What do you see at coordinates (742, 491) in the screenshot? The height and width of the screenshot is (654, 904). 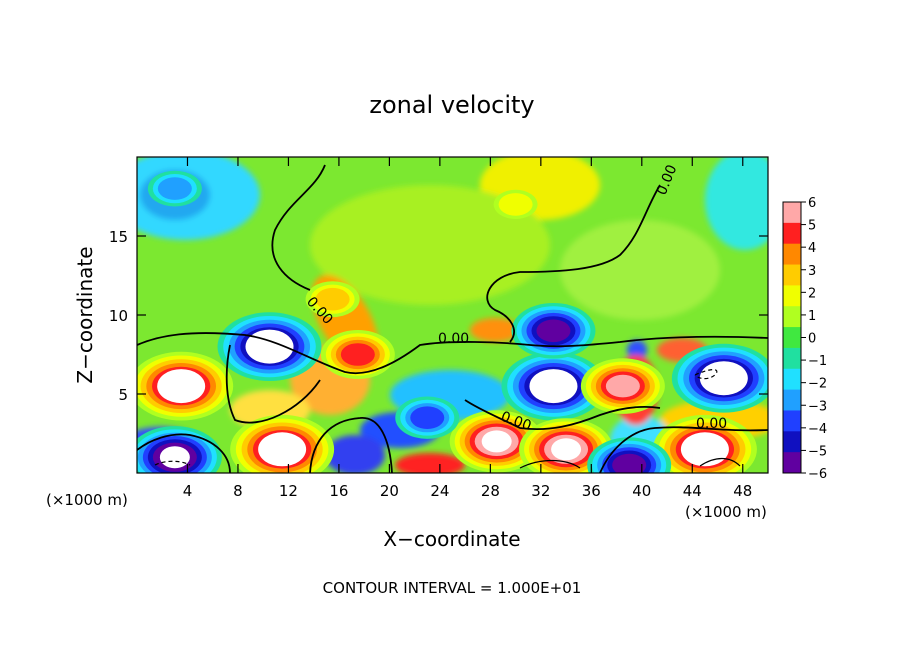 I see `x-tick-label: 48` at bounding box center [742, 491].